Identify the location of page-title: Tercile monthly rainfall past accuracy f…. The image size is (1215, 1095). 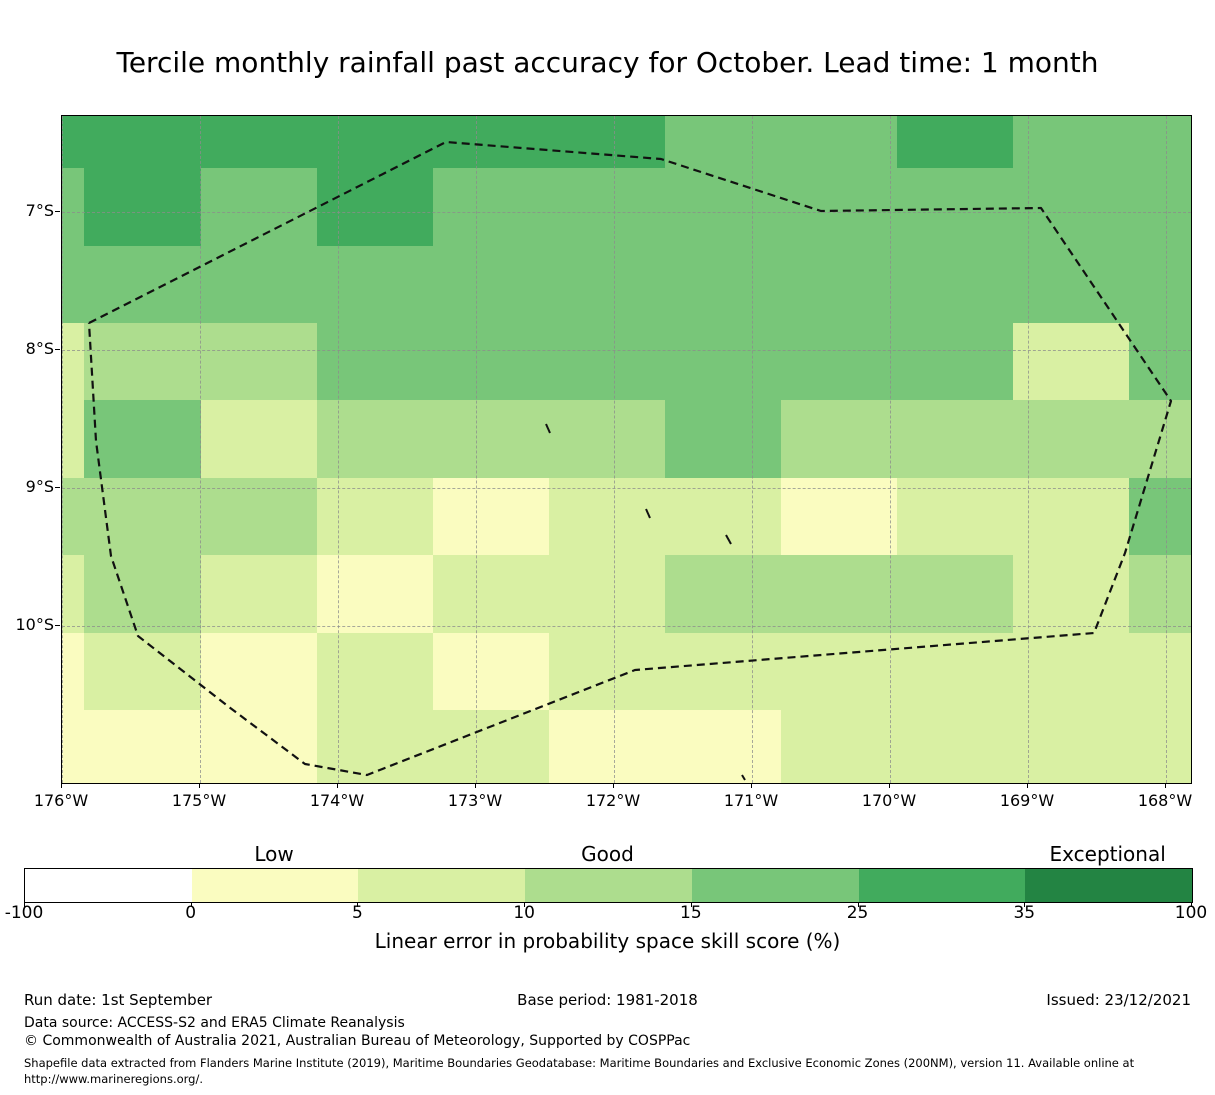
(607, 62).